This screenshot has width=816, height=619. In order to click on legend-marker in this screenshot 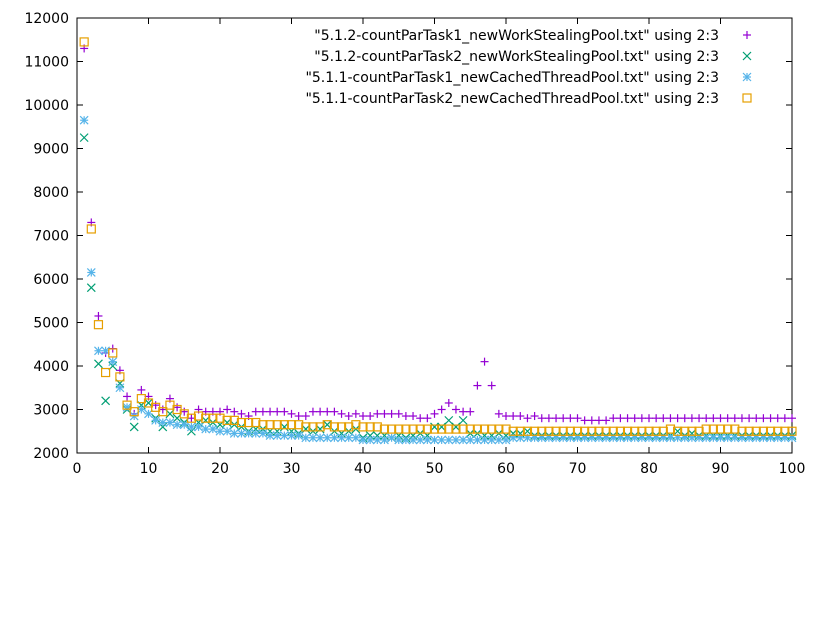, I will do `click(747, 35)`.